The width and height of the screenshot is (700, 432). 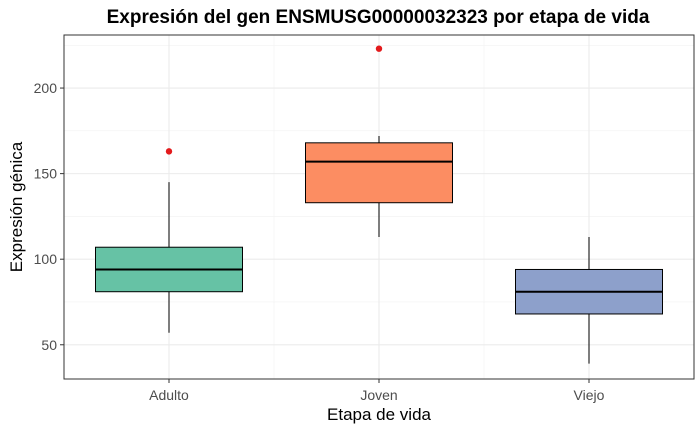 What do you see at coordinates (46, 259) in the screenshot?
I see `y-tick-label: 100` at bounding box center [46, 259].